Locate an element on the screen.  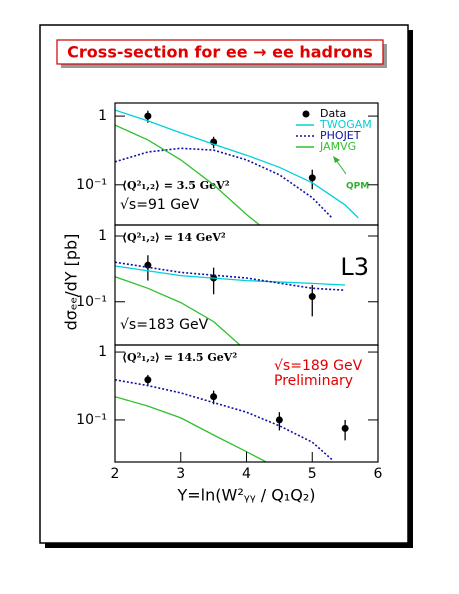
status-label: Preliminary is located at coordinates (313, 381).